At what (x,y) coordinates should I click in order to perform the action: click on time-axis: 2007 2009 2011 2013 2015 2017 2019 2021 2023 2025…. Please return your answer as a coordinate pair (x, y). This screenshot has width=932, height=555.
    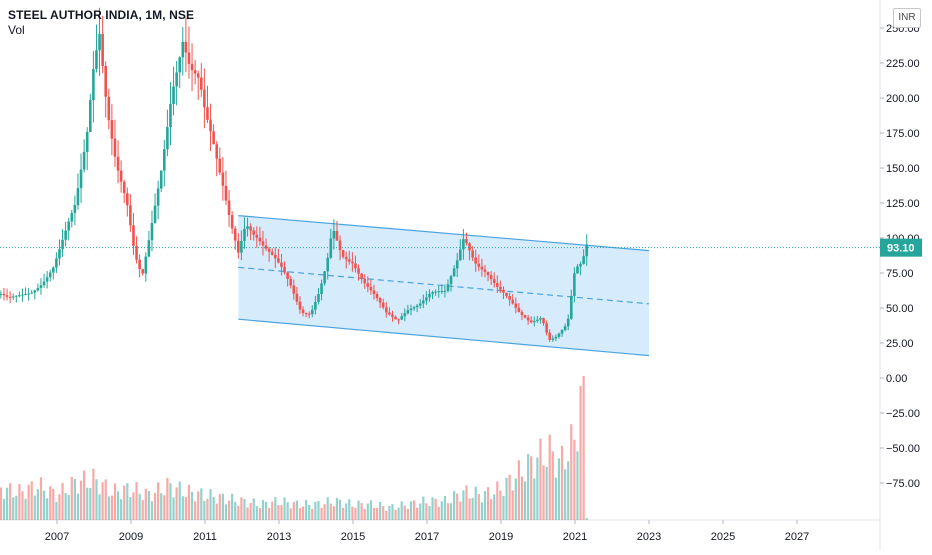
    Looking at the image, I should click on (427, 531).